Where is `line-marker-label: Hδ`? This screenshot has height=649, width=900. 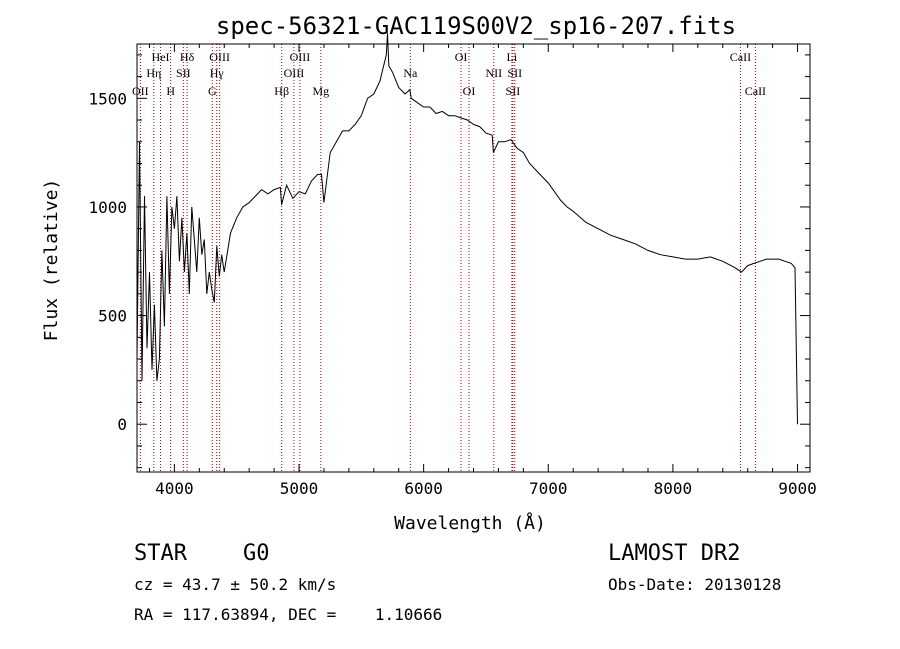
line-marker-label: Hδ is located at coordinates (187, 57).